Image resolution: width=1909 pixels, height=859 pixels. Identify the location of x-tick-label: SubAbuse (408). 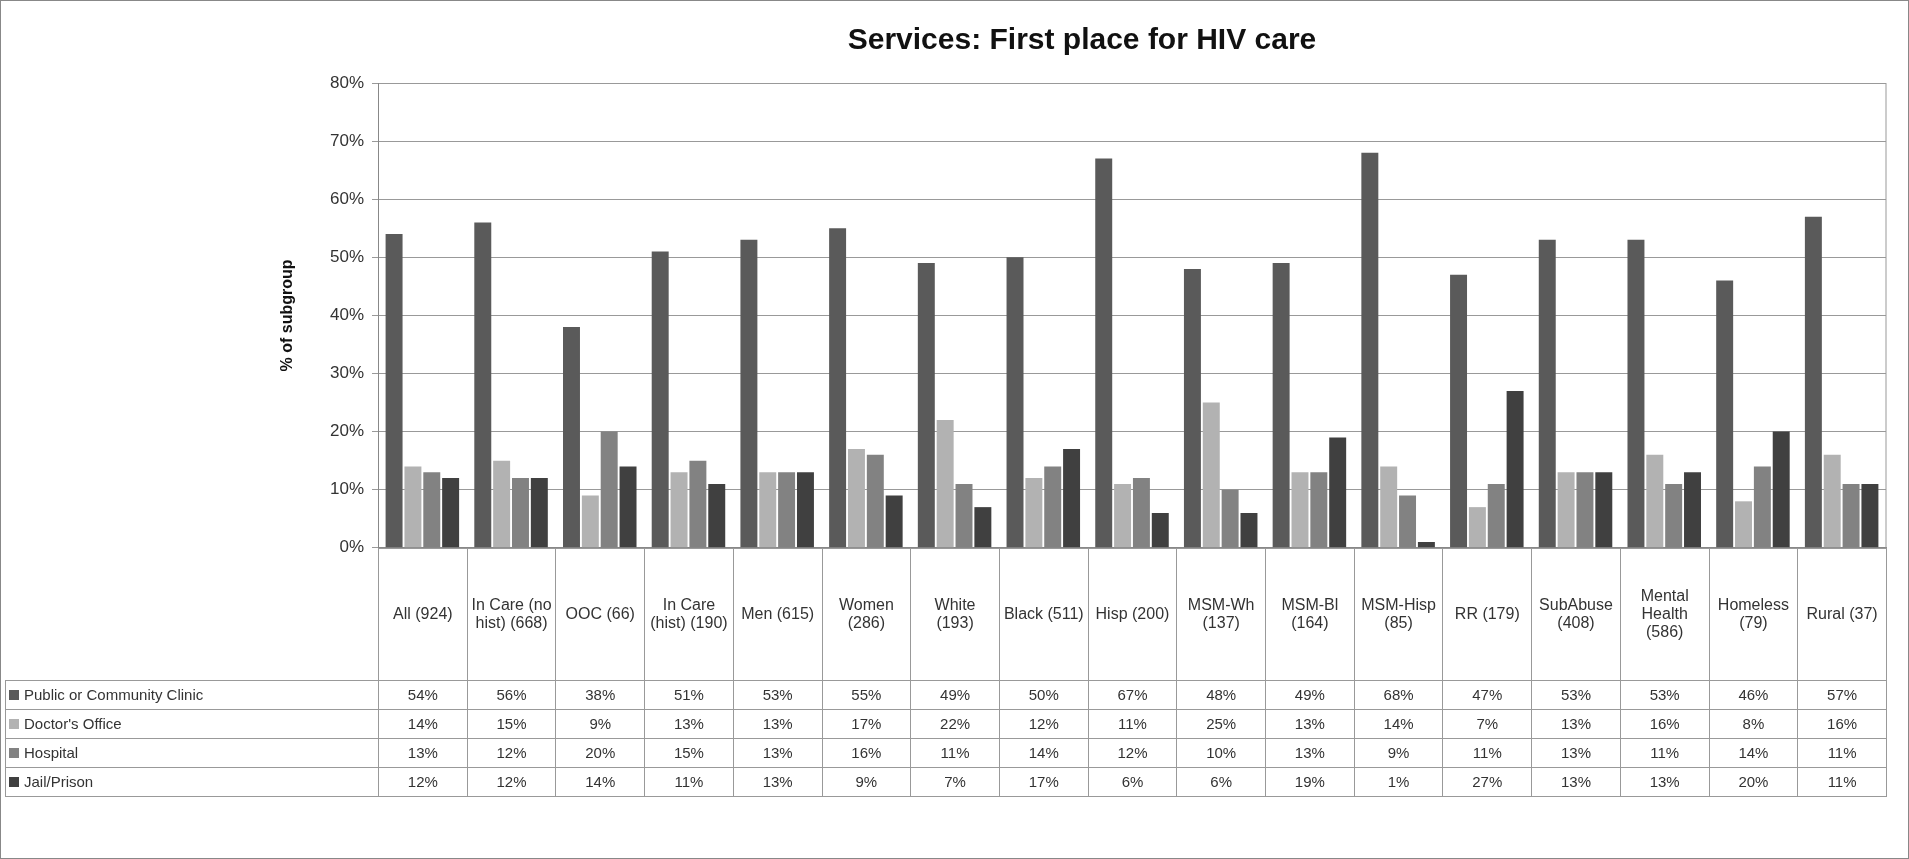
(1576, 614).